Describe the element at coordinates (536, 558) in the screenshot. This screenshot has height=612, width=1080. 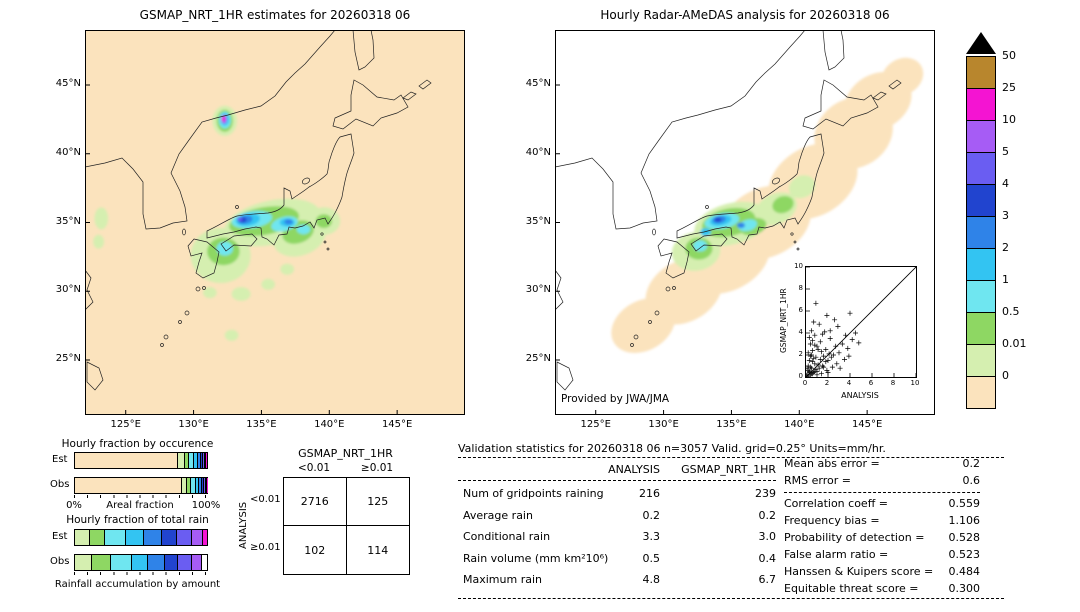
I see `stats-cell: Rain volume (mm km²10⁶)` at that location.